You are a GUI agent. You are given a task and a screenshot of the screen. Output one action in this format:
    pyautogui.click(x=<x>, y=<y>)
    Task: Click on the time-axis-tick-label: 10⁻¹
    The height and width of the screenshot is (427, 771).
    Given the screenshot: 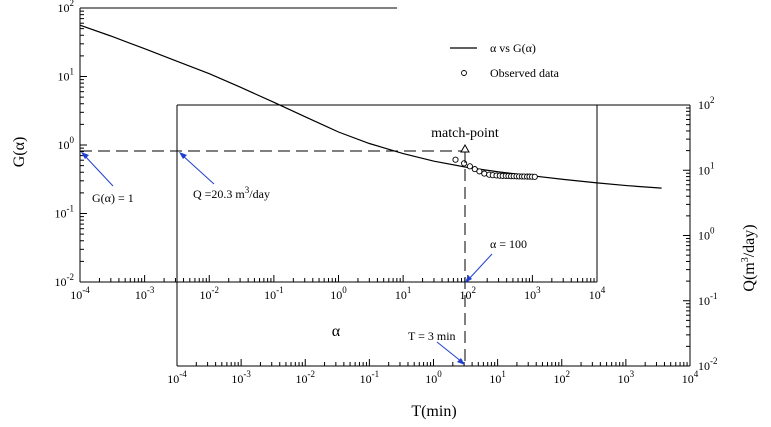 What is the action you would take?
    pyautogui.click(x=370, y=377)
    